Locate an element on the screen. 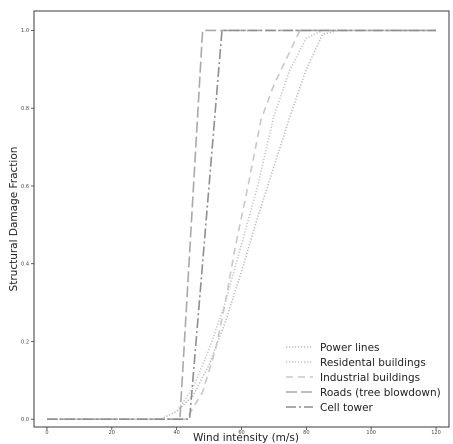 The height and width of the screenshot is (444, 453). y-axis-label: Structural Damage Fraction is located at coordinates (14, 219).